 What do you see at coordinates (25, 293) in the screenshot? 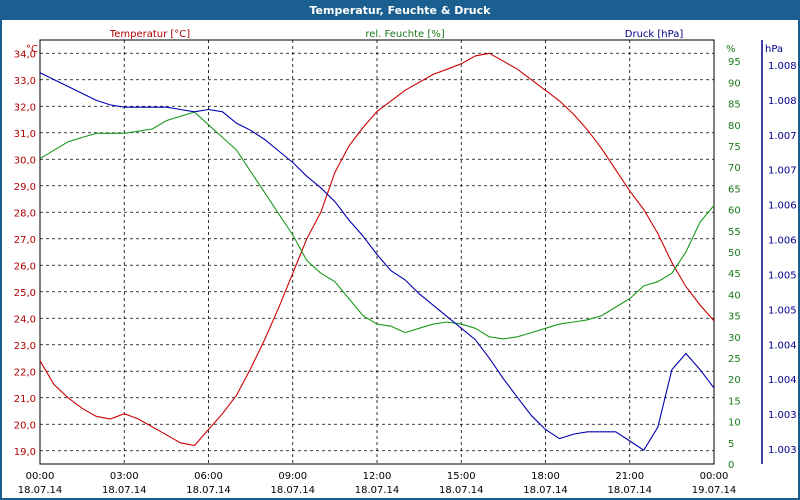
I see `temp-tick-label: 25,0` at bounding box center [25, 293].